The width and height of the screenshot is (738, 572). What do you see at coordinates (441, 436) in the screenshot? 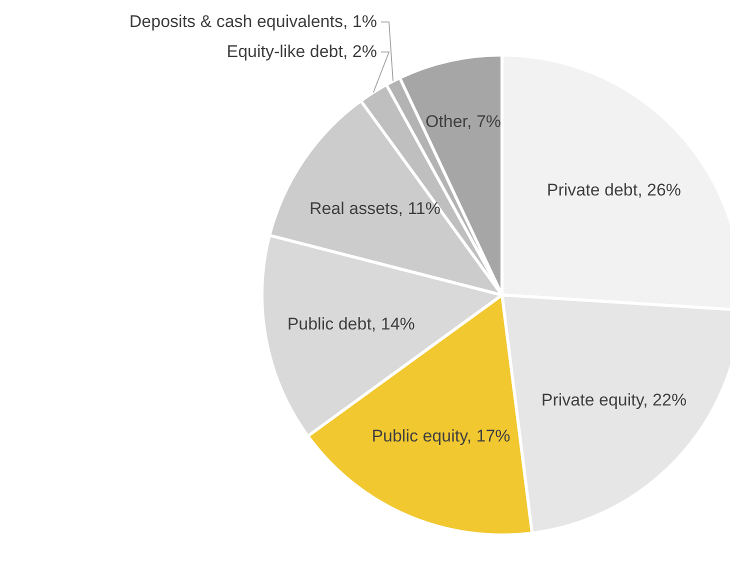
I see `slice-label: Public equity, 17%` at bounding box center [441, 436].